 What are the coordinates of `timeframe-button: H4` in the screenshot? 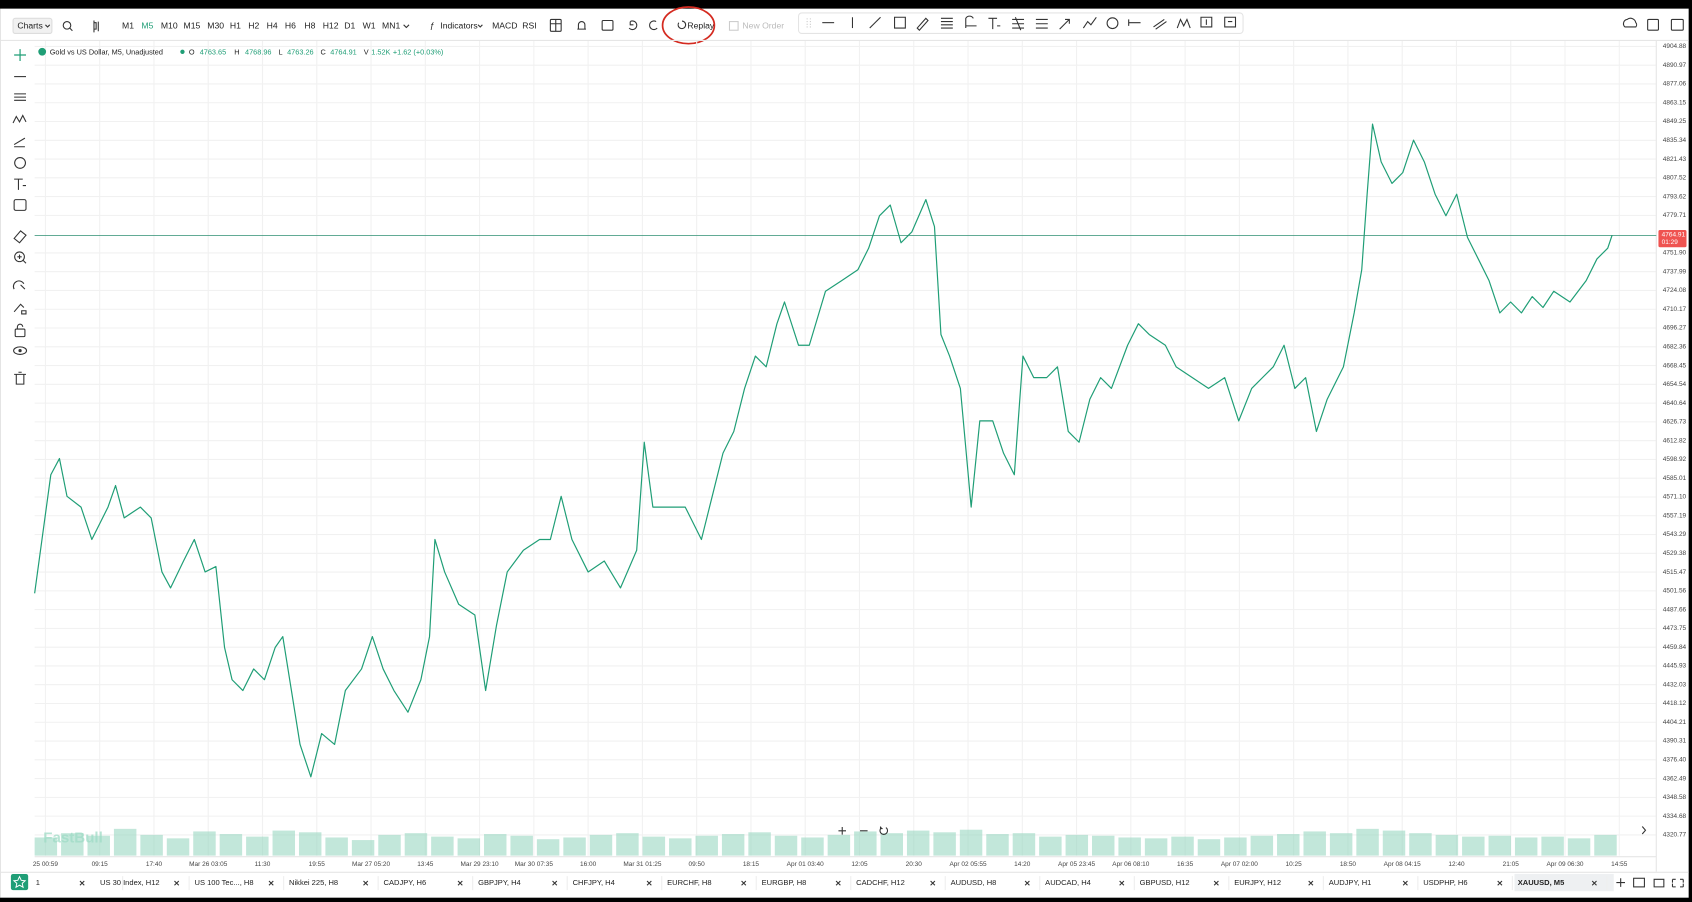 It's located at (272, 26).